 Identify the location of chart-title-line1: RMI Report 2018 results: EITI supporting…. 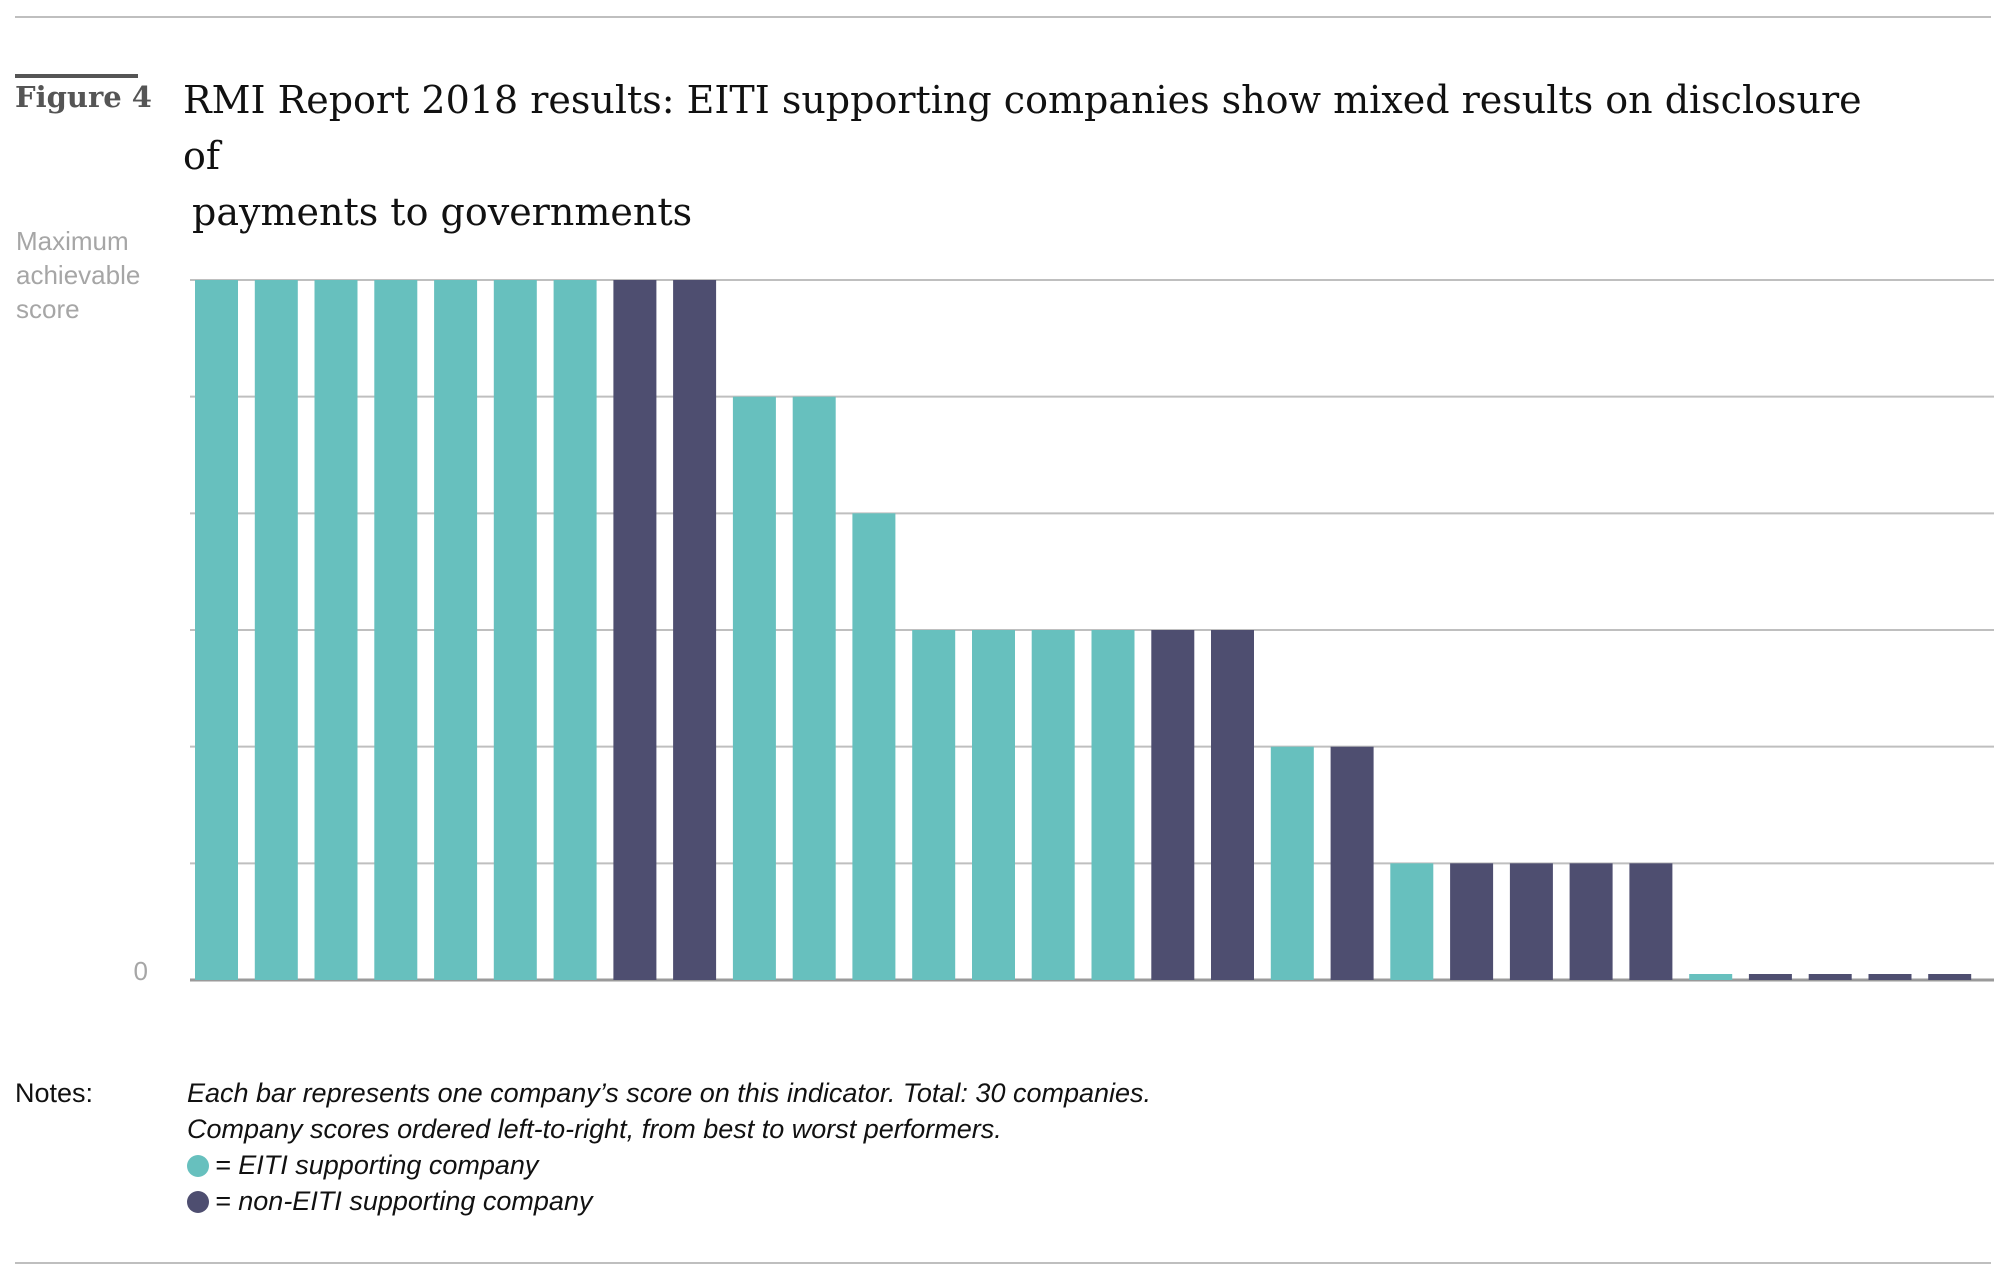
(1022, 128).